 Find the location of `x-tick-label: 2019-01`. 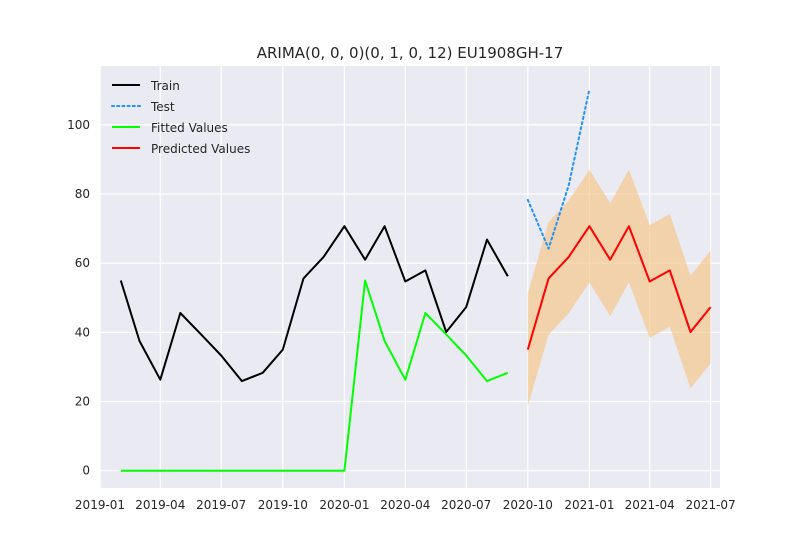

x-tick-label: 2019-01 is located at coordinates (100, 505).